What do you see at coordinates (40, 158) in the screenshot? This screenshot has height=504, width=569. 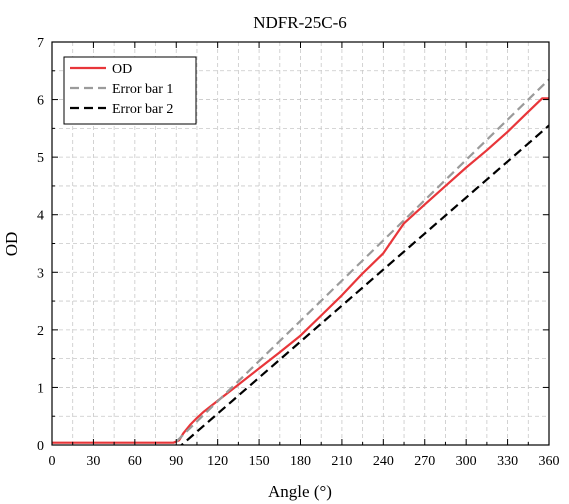 I see `y-tick-label: 5` at bounding box center [40, 158].